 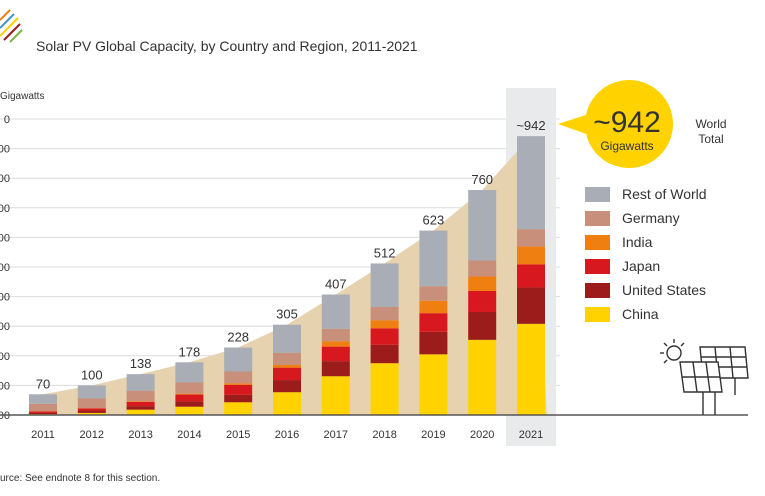 I want to click on bar-united-states-2019, so click(x=433, y=343).